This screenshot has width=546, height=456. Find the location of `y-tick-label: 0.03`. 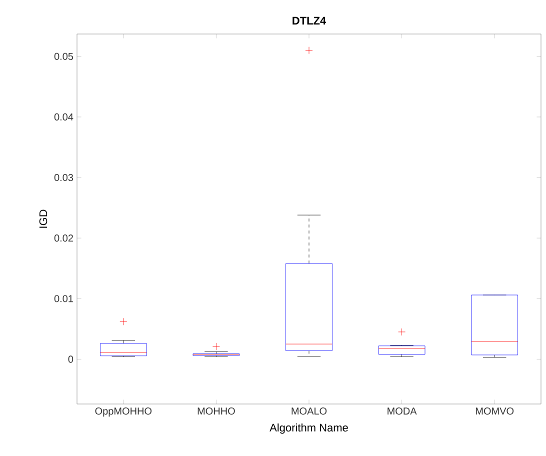

y-tick-label: 0.03 is located at coordinates (64, 178).